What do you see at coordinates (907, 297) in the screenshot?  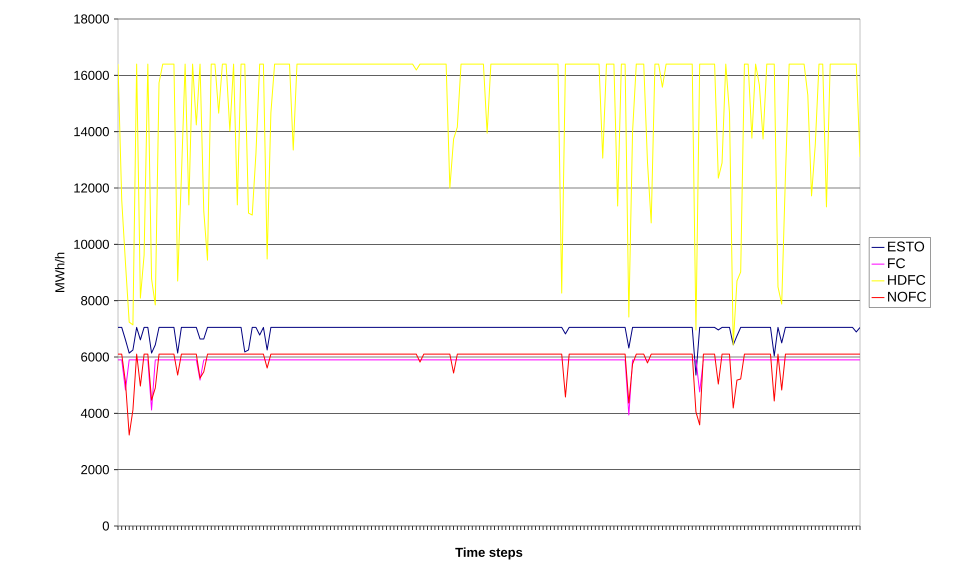 I see `legend-label: NOFC` at bounding box center [907, 297].